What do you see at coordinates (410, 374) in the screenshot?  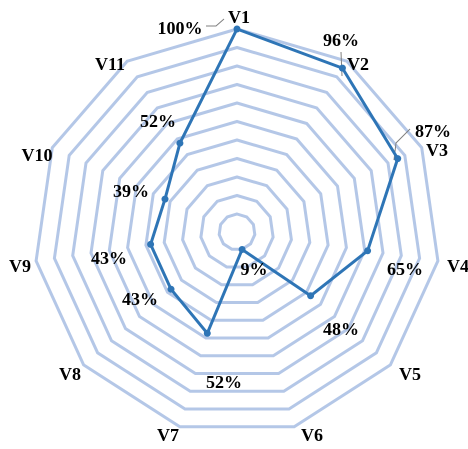 I see `axis-label-v5: V5` at bounding box center [410, 374].